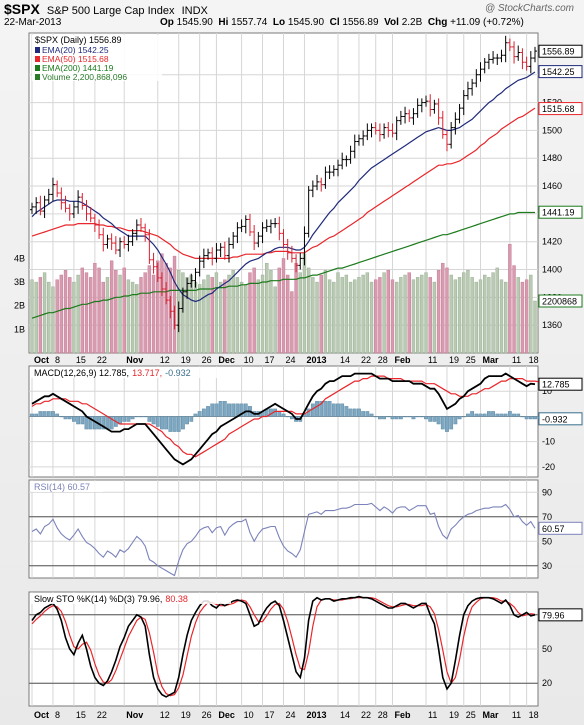  I want to click on price-x-label: 25, so click(471, 360).